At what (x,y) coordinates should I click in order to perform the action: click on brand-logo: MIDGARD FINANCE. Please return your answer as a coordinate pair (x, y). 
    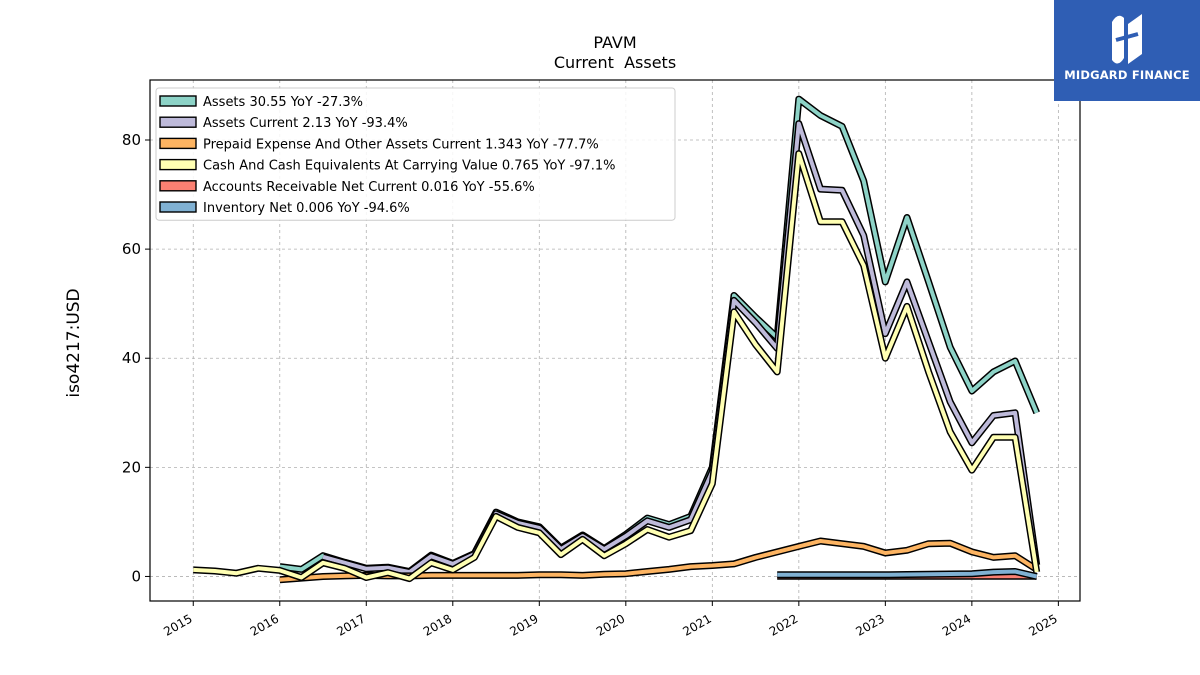
    Looking at the image, I should click on (1127, 50).